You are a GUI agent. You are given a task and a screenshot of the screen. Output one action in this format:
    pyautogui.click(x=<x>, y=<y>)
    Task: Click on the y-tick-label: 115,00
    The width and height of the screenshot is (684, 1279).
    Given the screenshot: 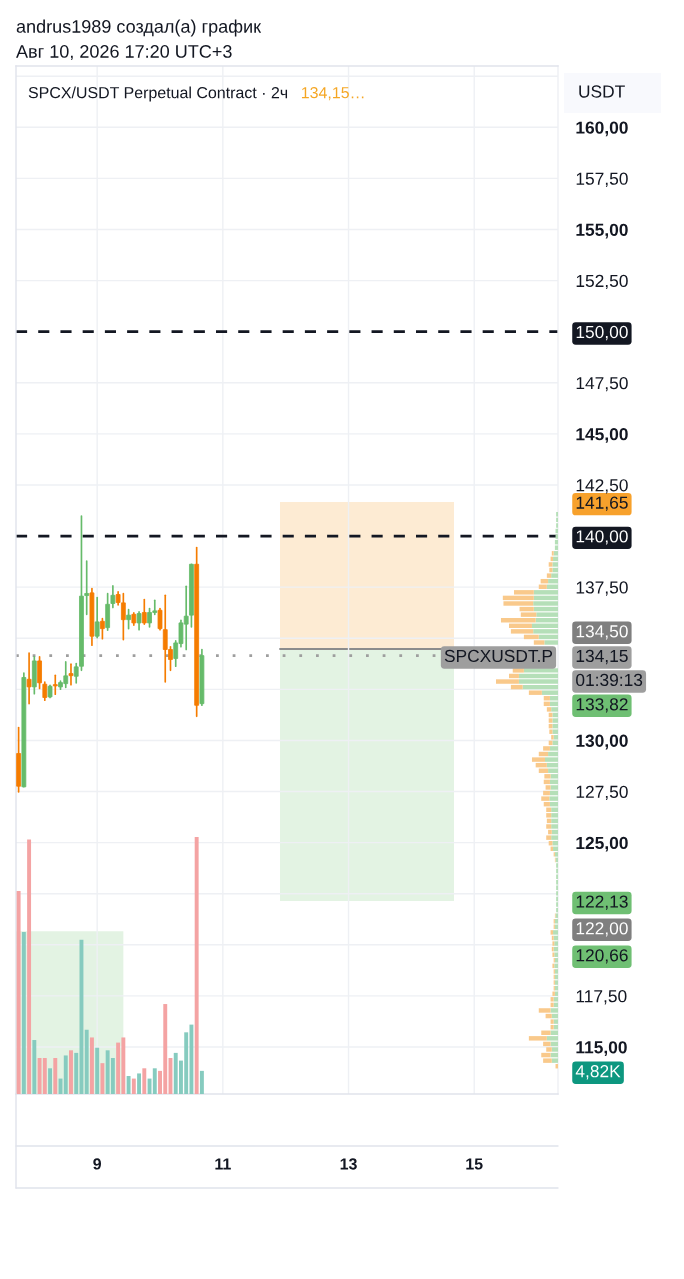 What is the action you would take?
    pyautogui.click(x=601, y=1048)
    